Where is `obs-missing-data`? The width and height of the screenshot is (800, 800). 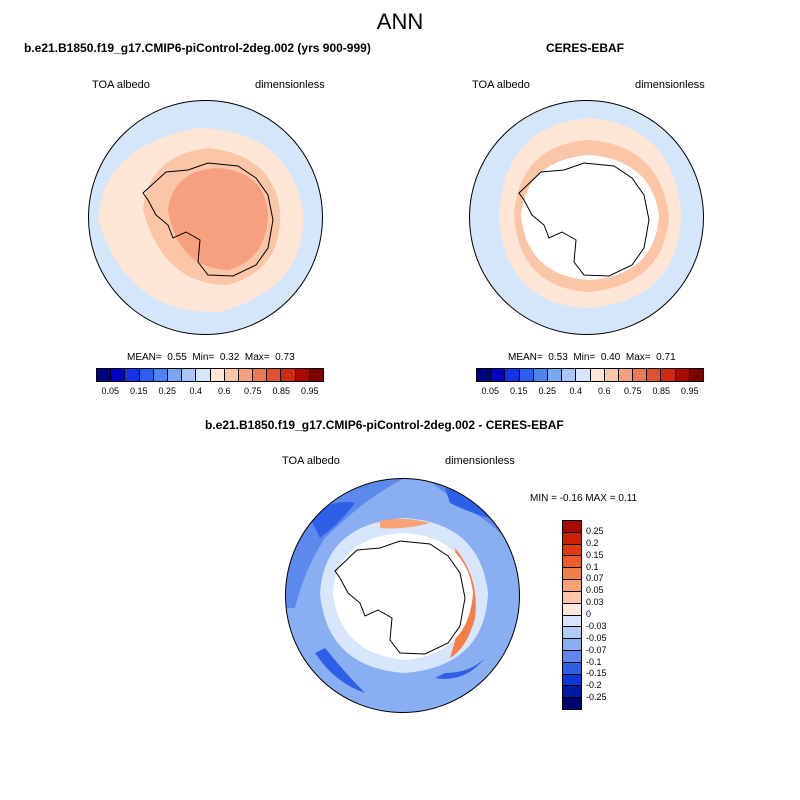 obs-missing-data is located at coordinates (590, 217).